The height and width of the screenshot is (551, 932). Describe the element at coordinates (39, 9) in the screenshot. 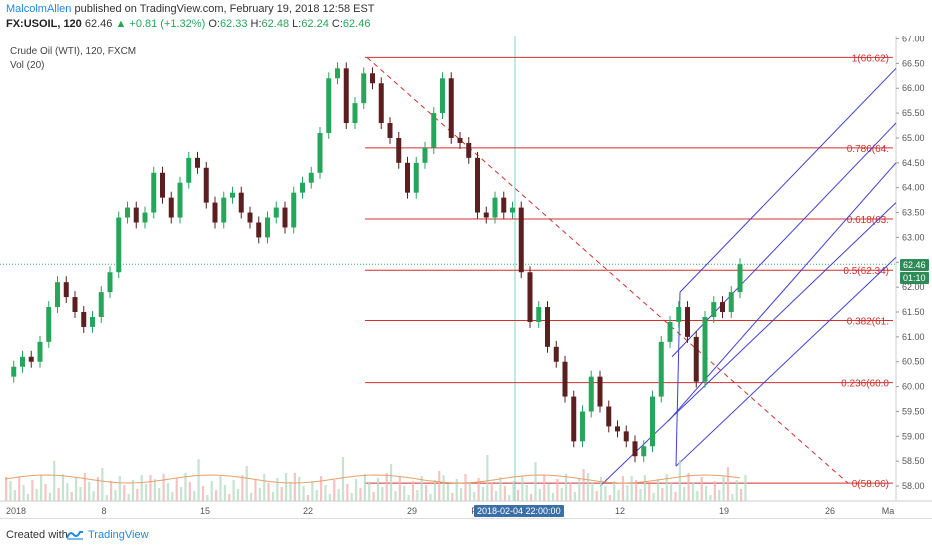

I see `author-link: MalcolmAllen` at that location.